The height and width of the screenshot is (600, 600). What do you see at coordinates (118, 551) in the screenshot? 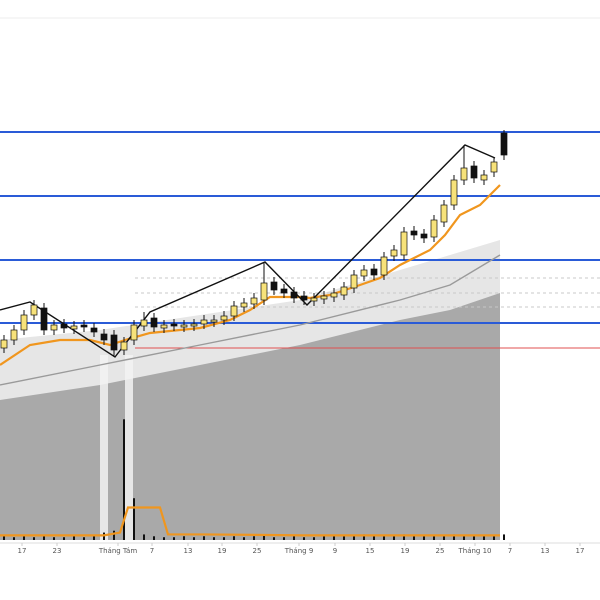
I see `x-tick-label: Tháng Tám` at bounding box center [118, 551].